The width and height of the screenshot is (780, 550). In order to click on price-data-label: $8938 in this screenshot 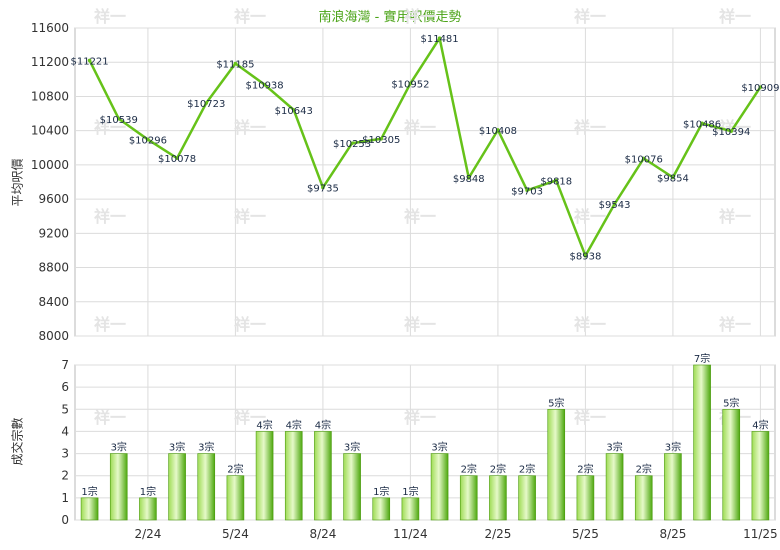, I will do `click(586, 257)`.